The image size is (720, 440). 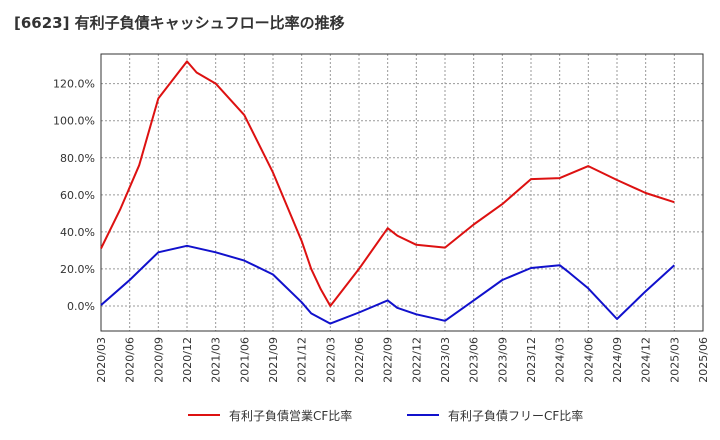 I want to click on y-tick-label: 20.0%, so click(x=77, y=269).